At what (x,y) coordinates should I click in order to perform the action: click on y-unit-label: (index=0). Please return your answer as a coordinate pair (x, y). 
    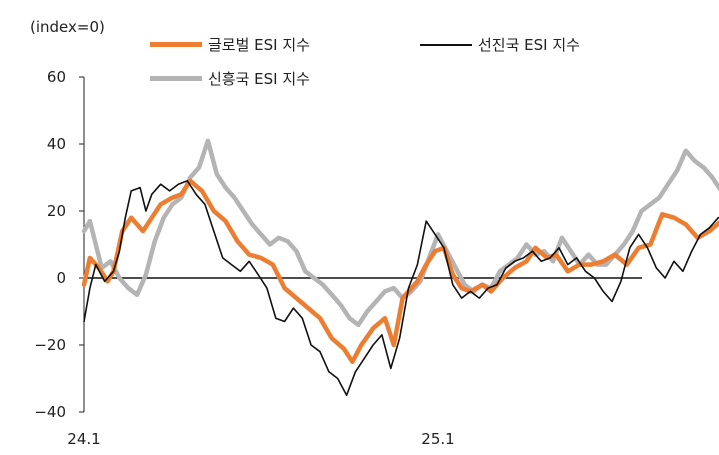
    Looking at the image, I should click on (67, 27).